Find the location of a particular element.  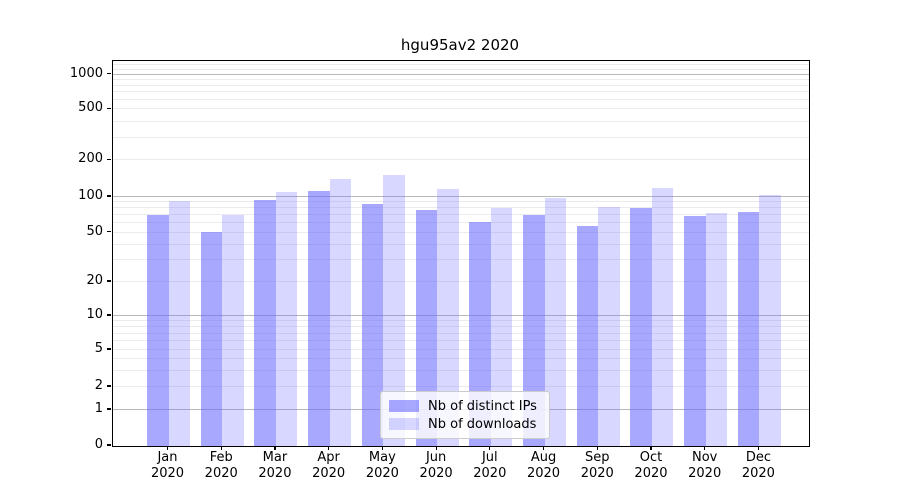

x-tick-label: May 2020 is located at coordinates (382, 466).